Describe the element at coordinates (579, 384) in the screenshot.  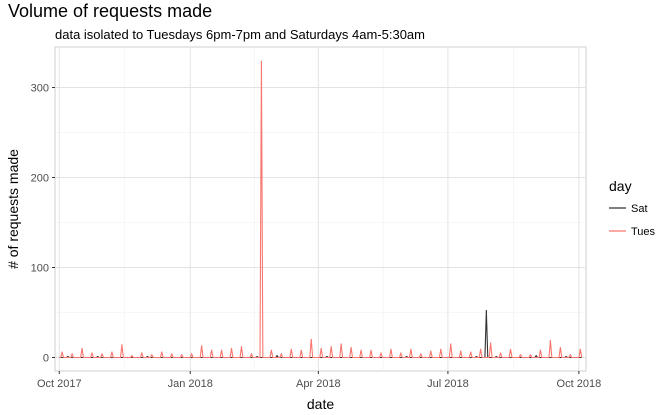
I see `x-tick-label: Oct 2018` at that location.